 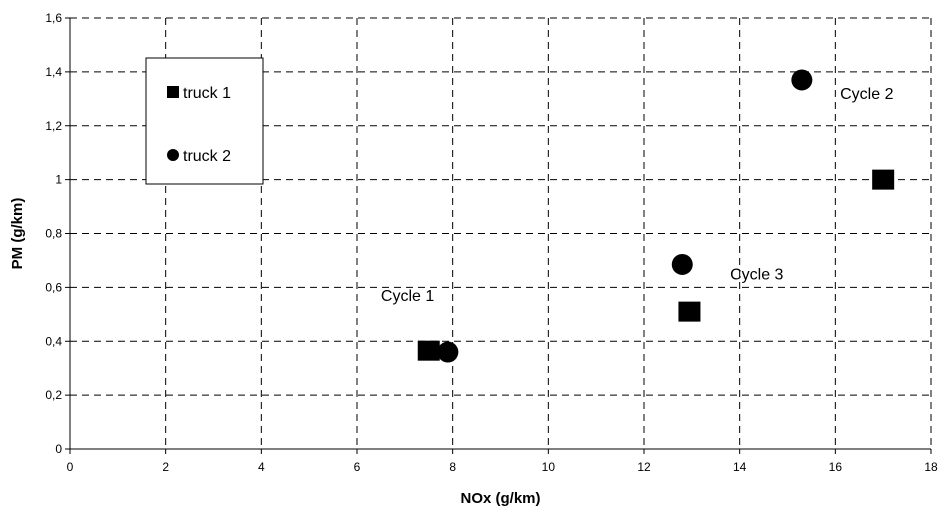 I want to click on y-tick-label: 0,4, so click(x=53, y=341).